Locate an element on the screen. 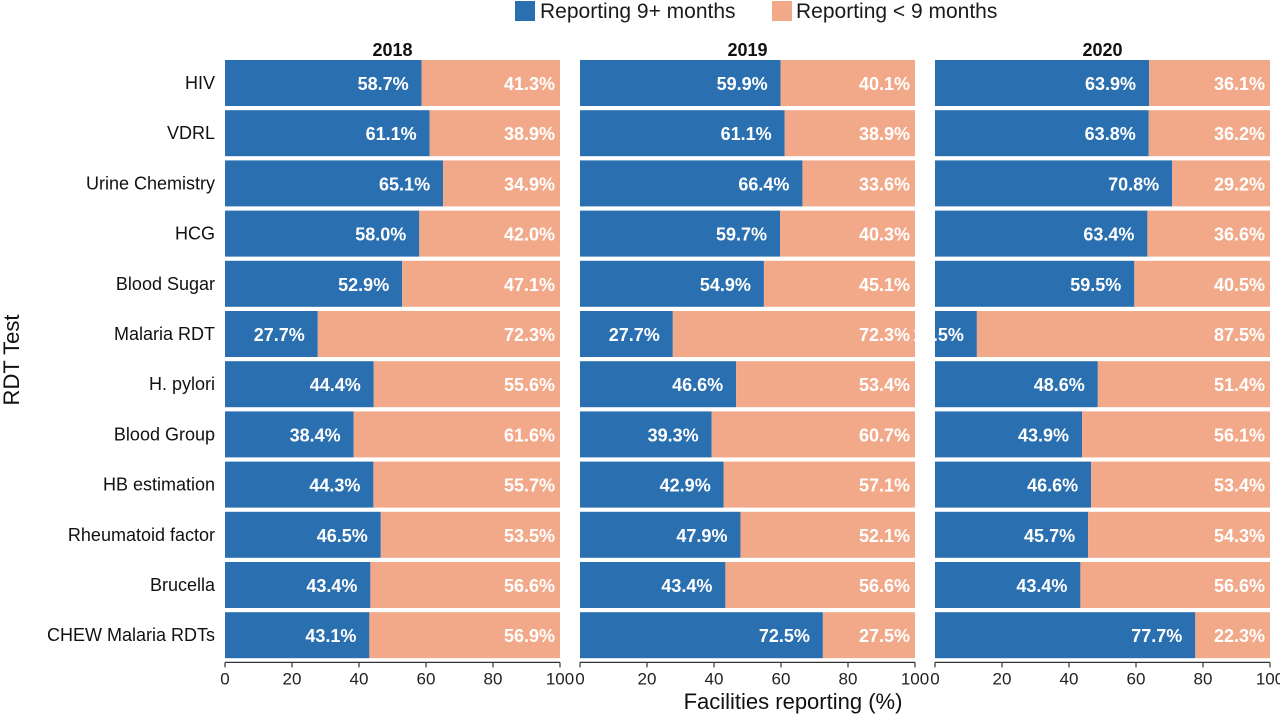  data-label-2018-chew-malaria-rdts-series-2: 56.9% is located at coordinates (529, 636).